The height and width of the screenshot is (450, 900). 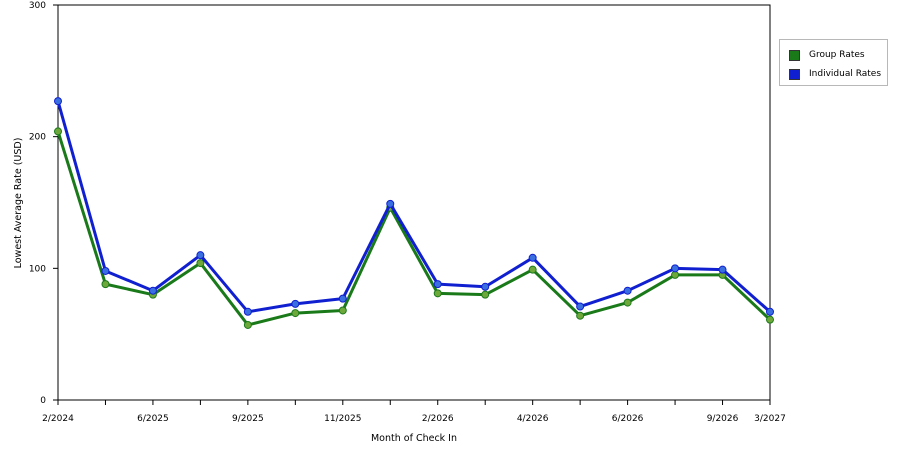 What do you see at coordinates (845, 74) in the screenshot?
I see `legend-label-individual-rates: Individual Rates` at bounding box center [845, 74].